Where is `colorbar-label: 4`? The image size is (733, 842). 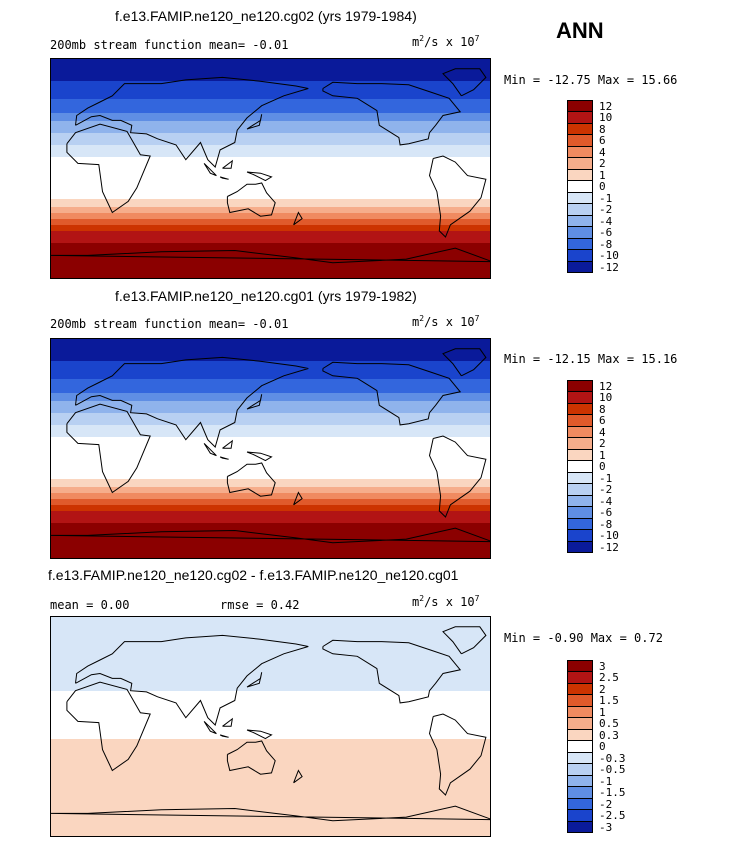 colorbar-label: 4 is located at coordinates (602, 152).